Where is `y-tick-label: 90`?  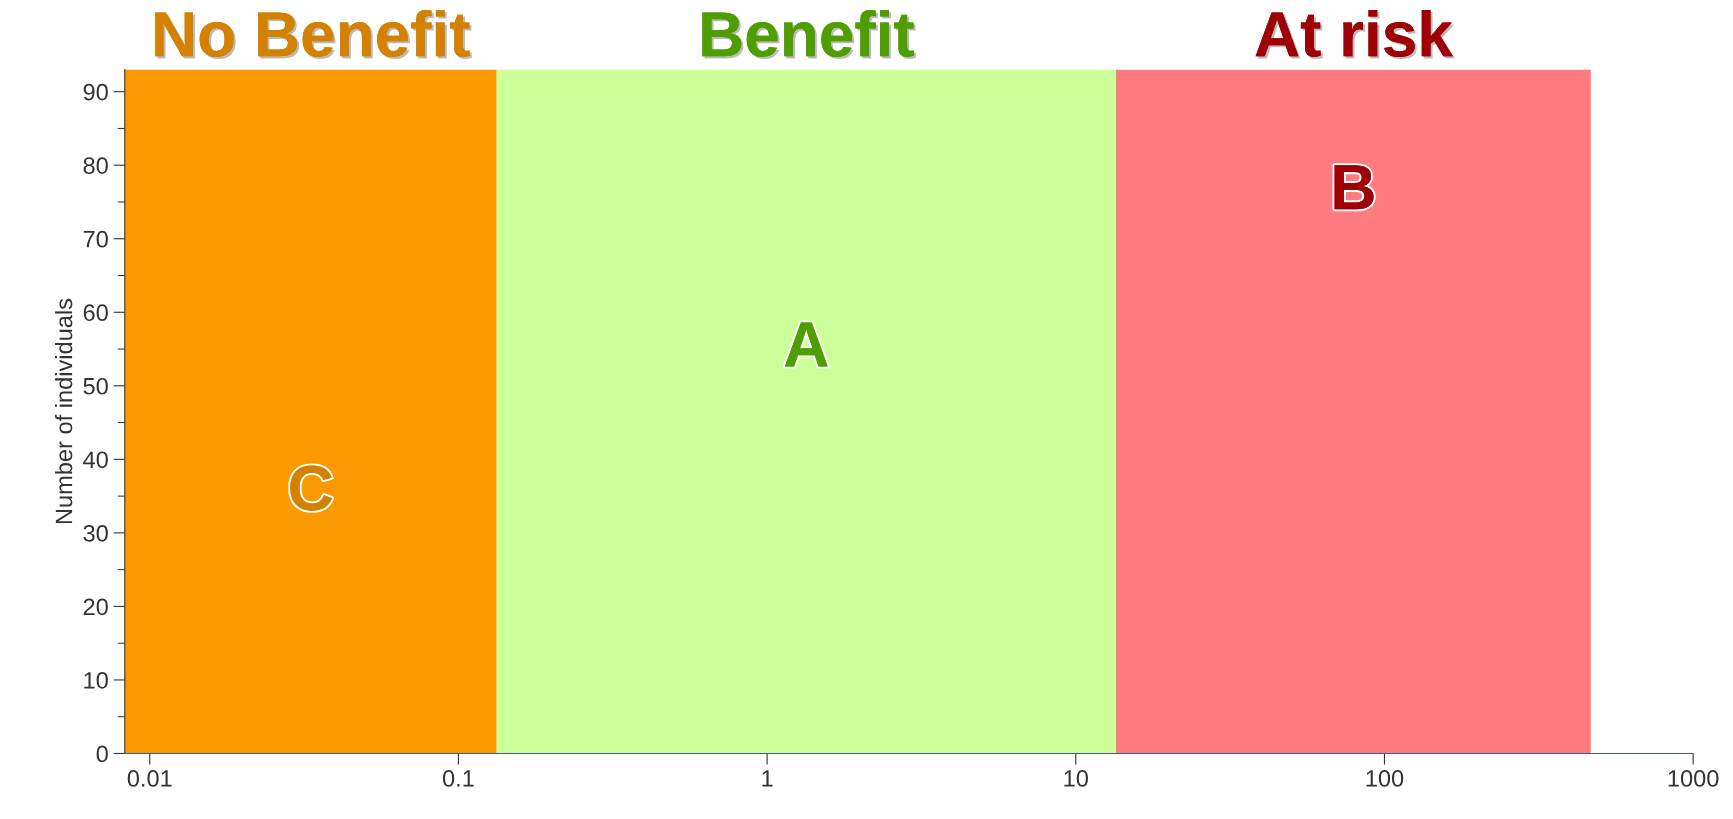 y-tick-label: 90 is located at coordinates (95, 92).